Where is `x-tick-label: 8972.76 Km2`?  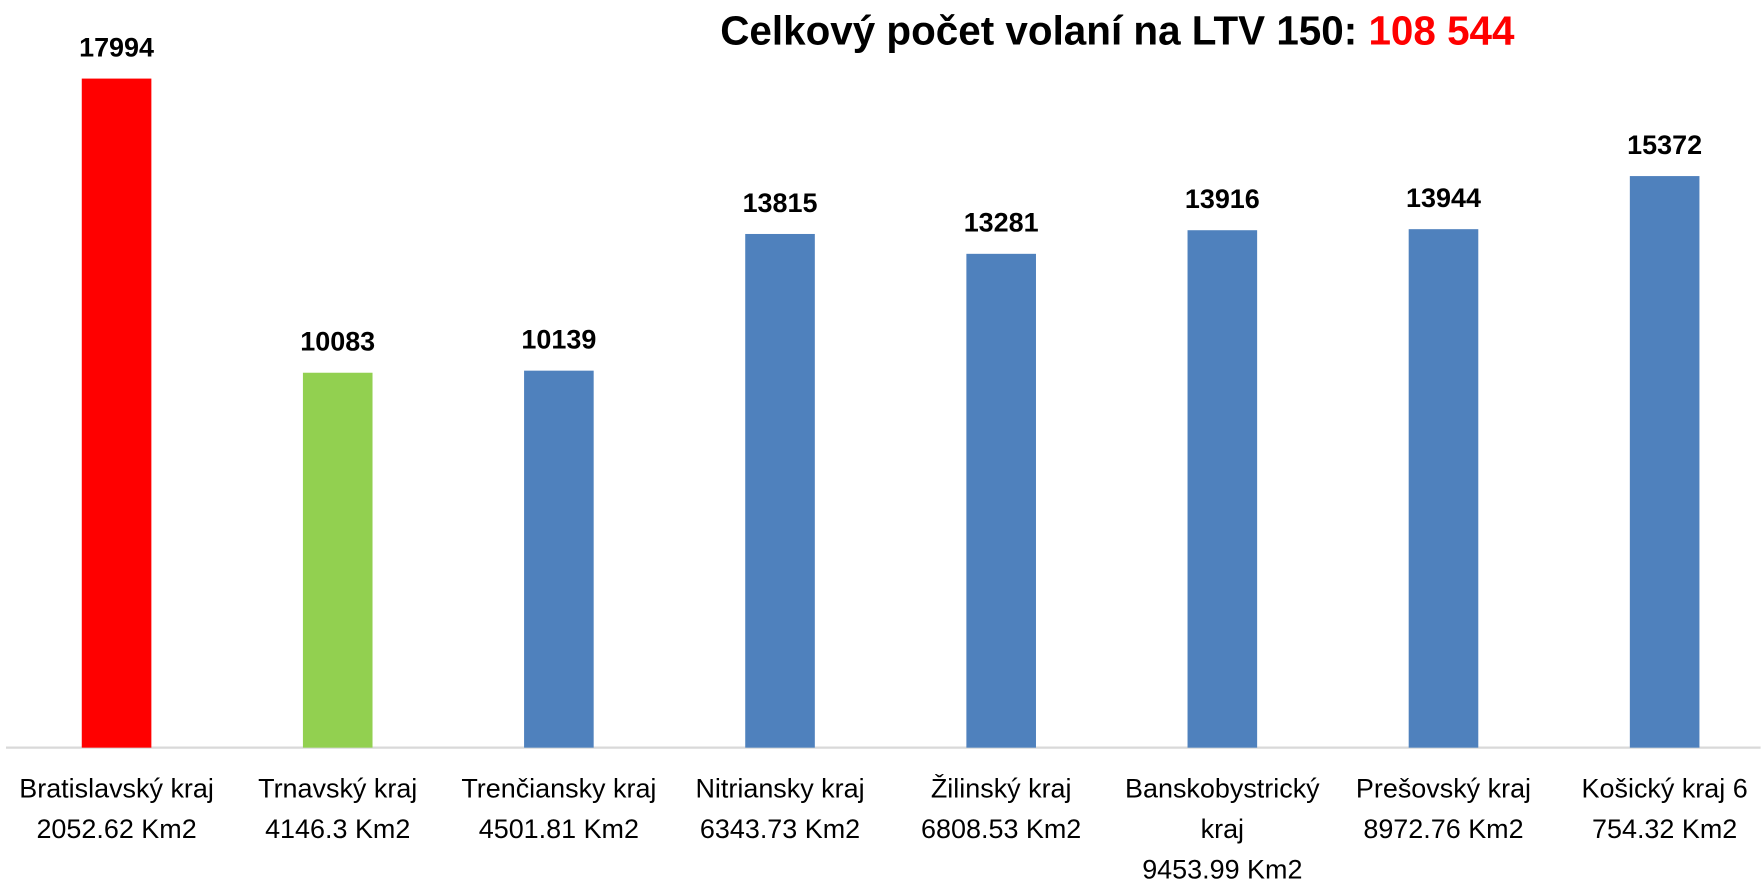 x-tick-label: 8972.76 Km2 is located at coordinates (1443, 829).